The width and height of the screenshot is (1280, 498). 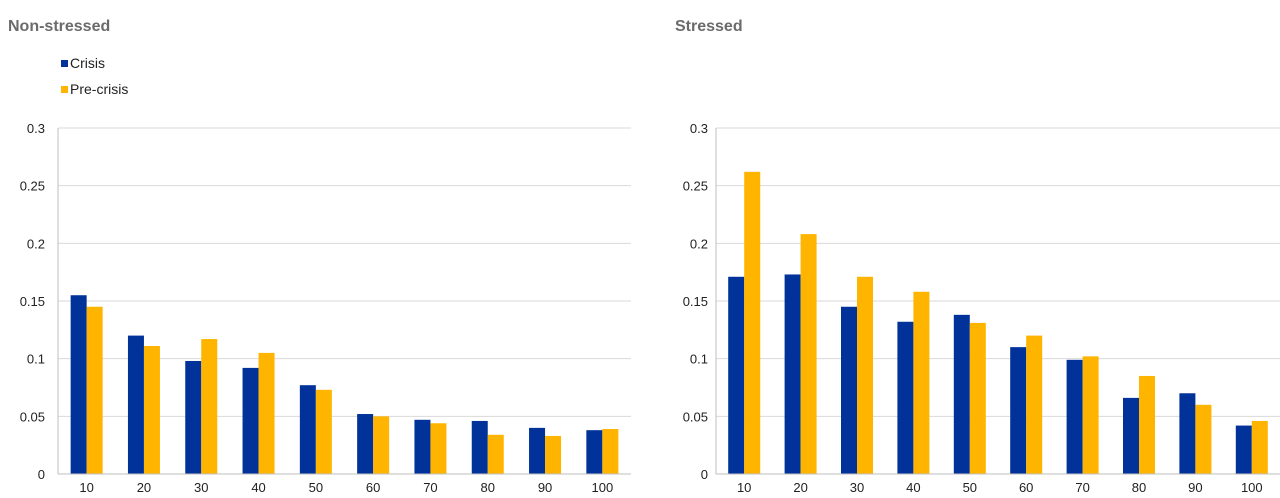 What do you see at coordinates (99, 89) in the screenshot?
I see `legend-label-pre-crisis: Pre-crisis` at bounding box center [99, 89].